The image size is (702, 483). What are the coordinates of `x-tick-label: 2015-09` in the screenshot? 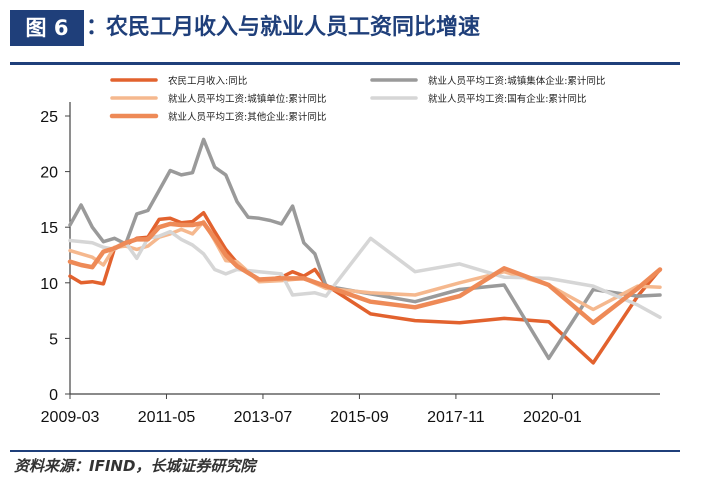 It's located at (359, 417).